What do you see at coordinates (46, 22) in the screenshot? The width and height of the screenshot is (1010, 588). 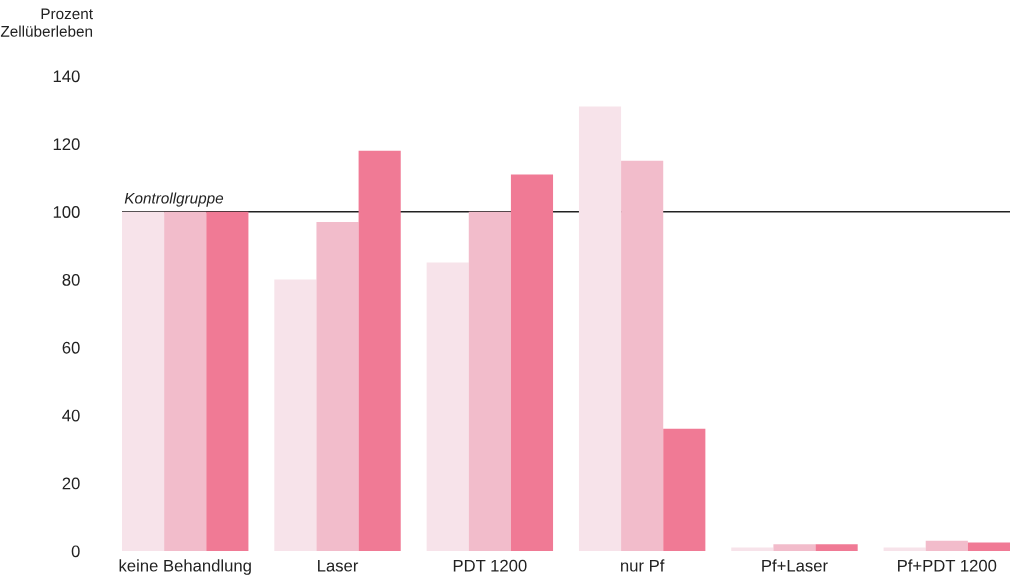 I see `y-axis-title: Prozent Zellüberleben` at bounding box center [46, 22].